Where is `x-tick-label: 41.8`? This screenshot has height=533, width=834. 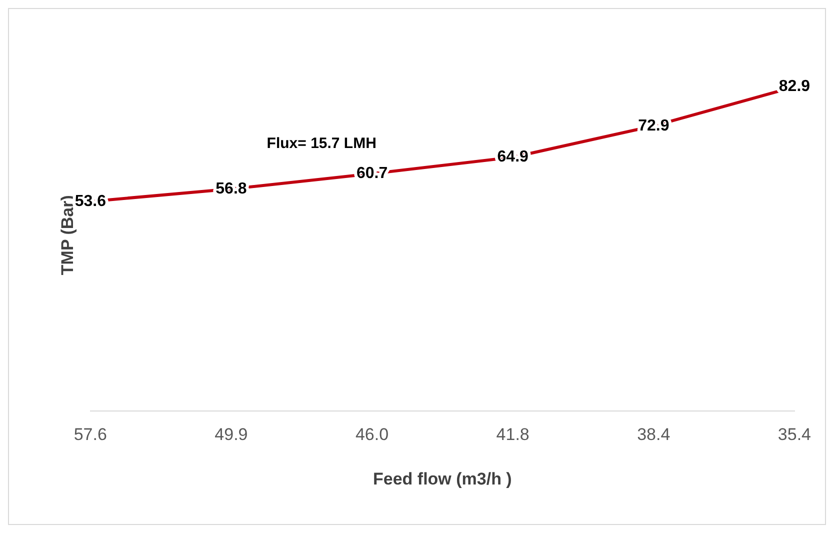 x-tick-label: 41.8 is located at coordinates (513, 434).